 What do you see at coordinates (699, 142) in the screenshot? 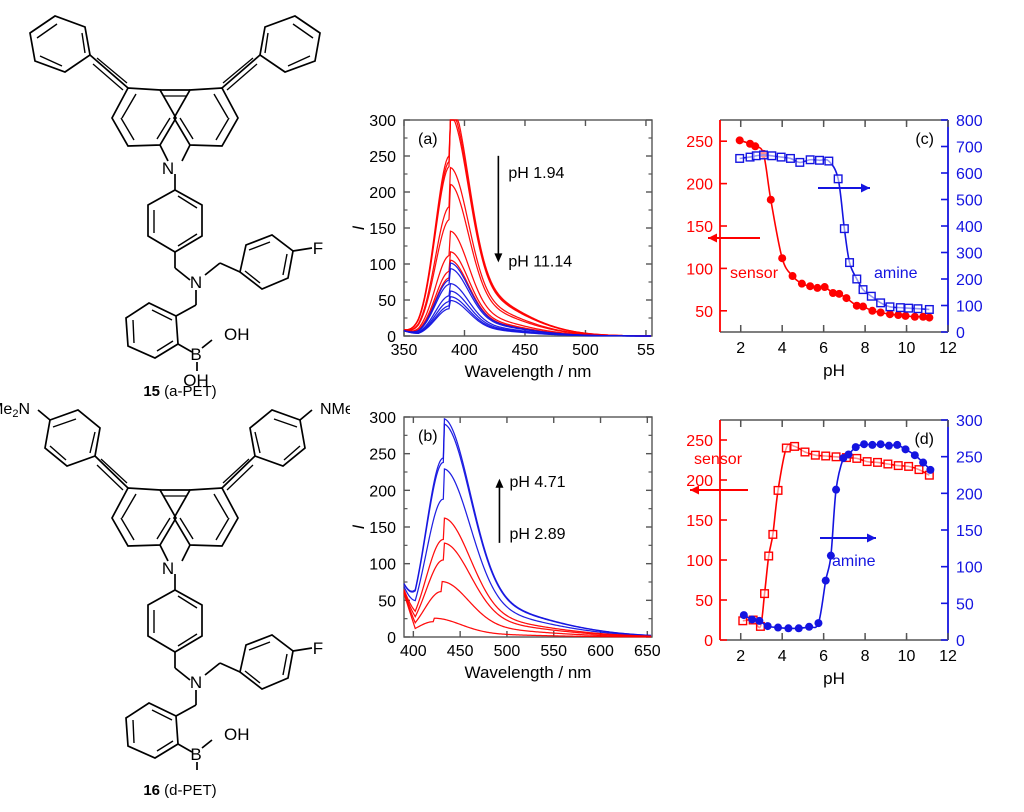
I see `left-axis-tick-label: 250` at bounding box center [699, 142].